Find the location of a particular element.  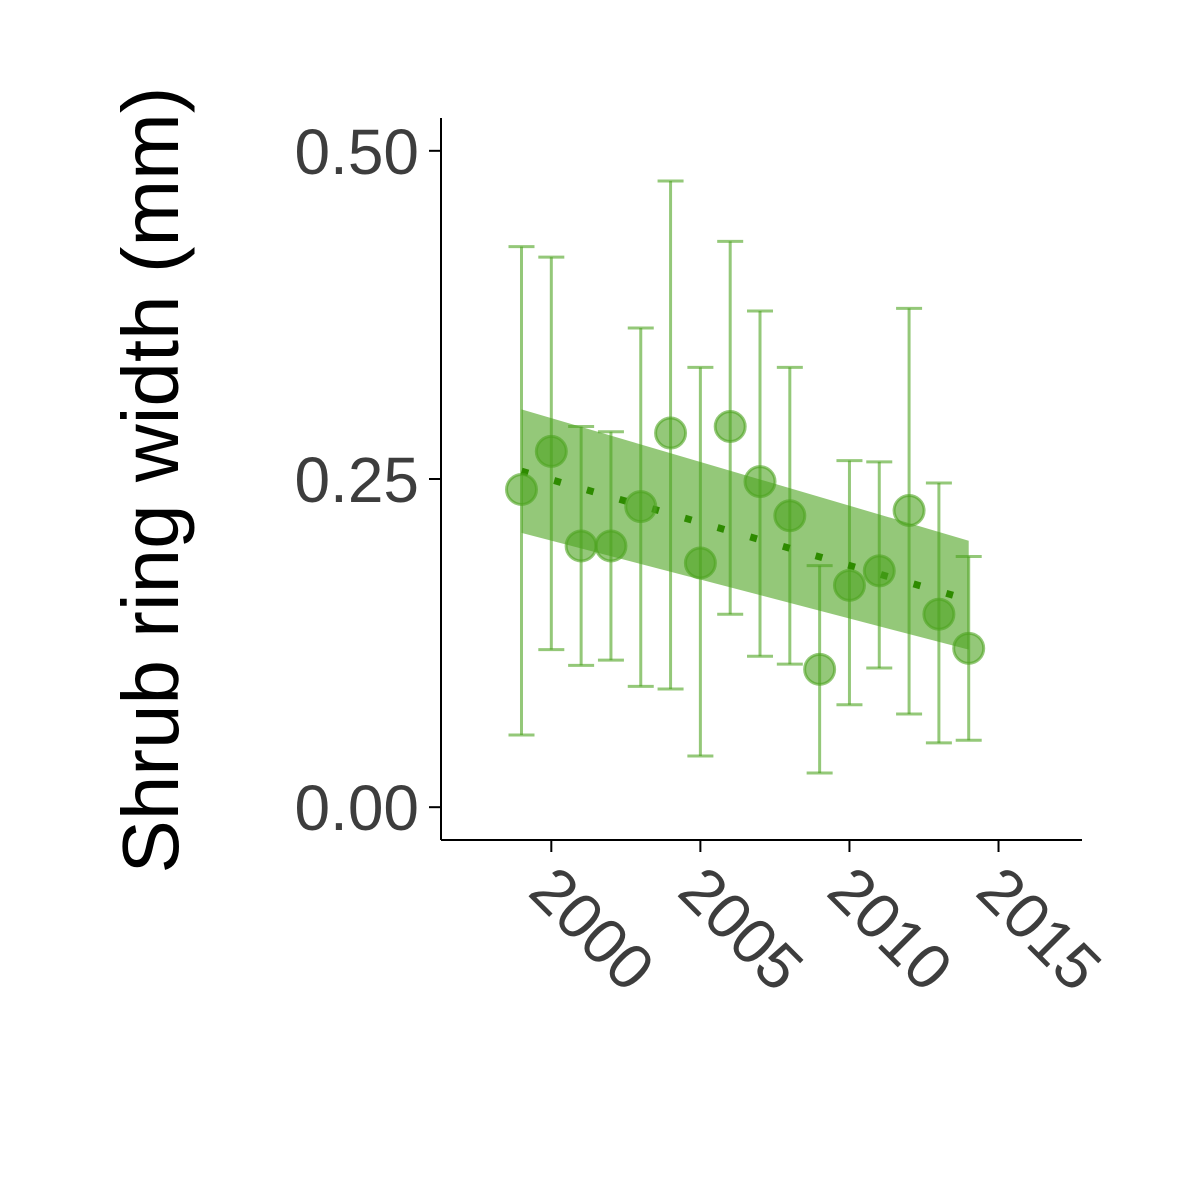

x-tick-label: 2005 is located at coordinates (741, 929).